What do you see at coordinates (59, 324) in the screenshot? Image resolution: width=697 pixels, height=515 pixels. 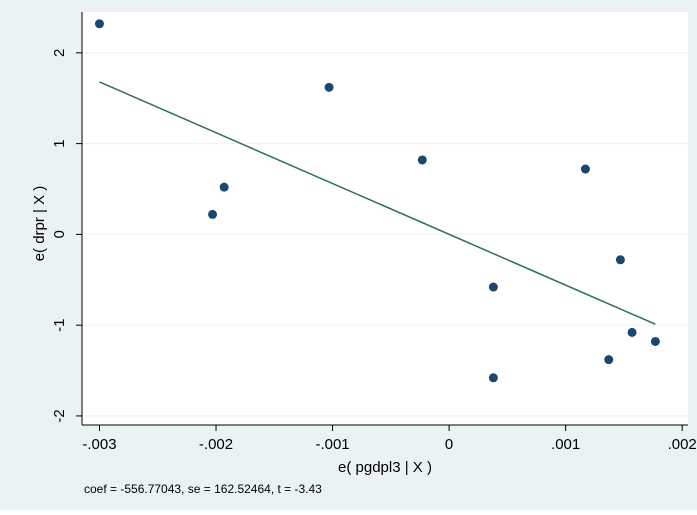 I see `y-tick-label: -1` at bounding box center [59, 324].